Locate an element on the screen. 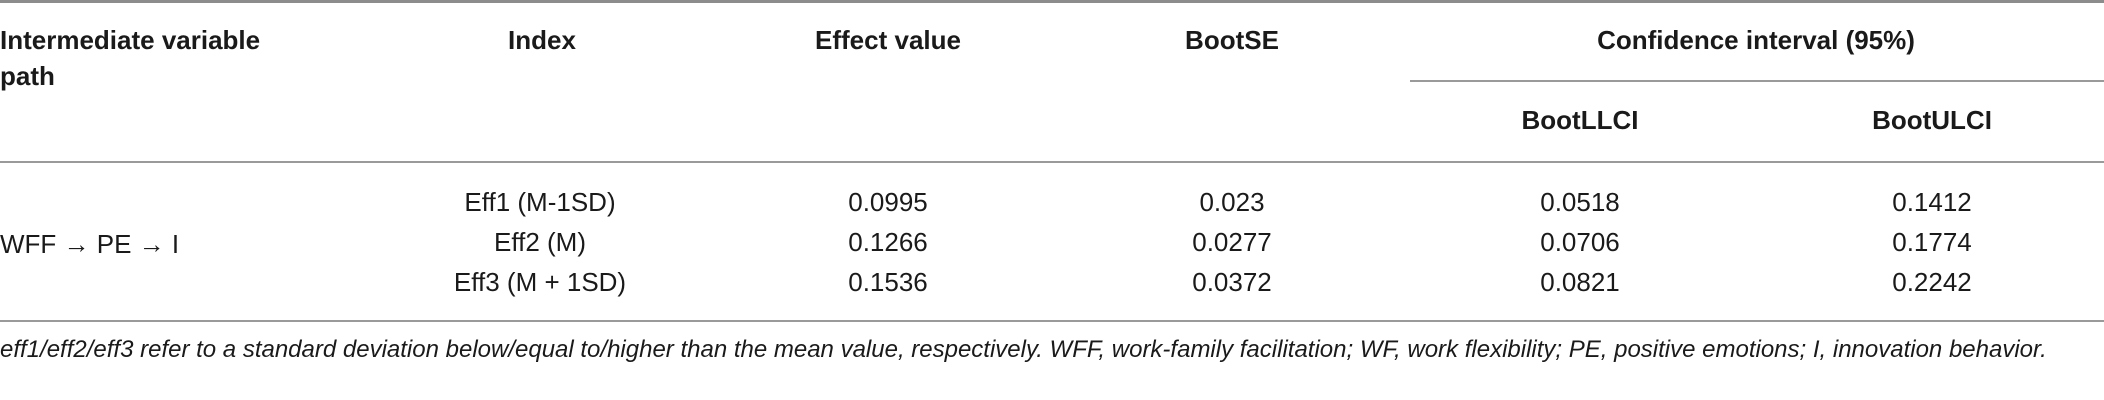 This screenshot has height=400, width=2104. table-top-rule is located at coordinates (1052, 1).